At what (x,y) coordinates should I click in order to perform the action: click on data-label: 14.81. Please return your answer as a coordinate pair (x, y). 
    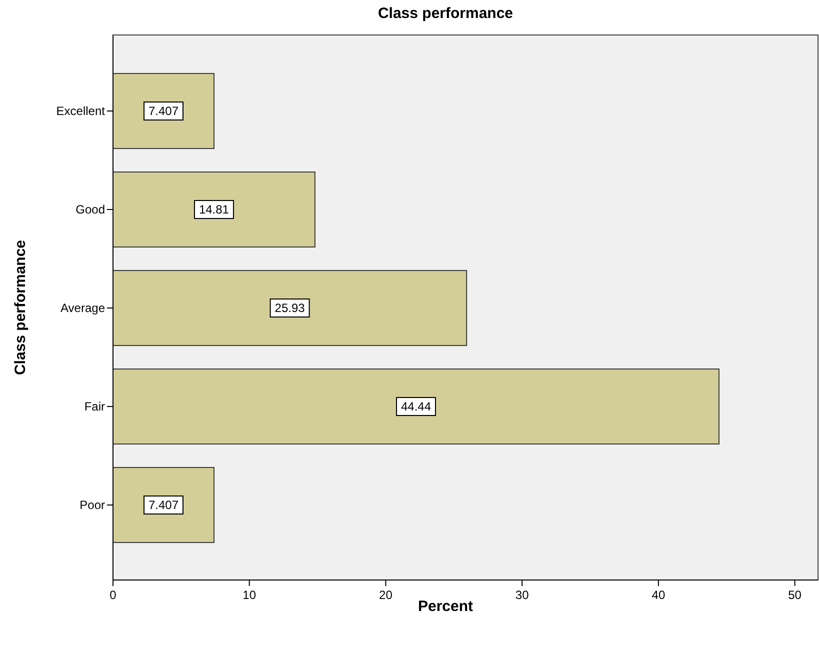
    Looking at the image, I should click on (214, 209).